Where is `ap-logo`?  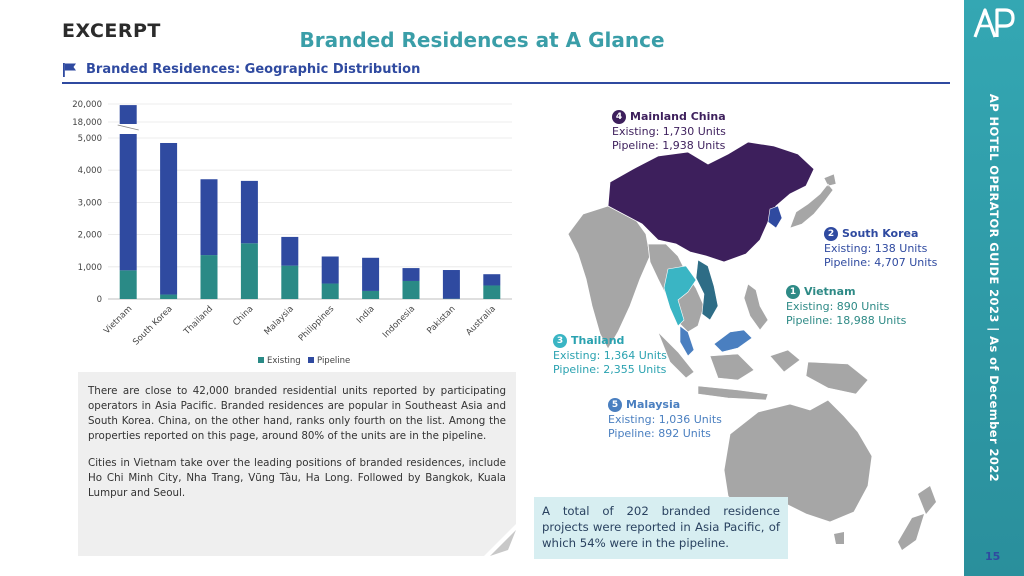 ap-logo is located at coordinates (994, 23).